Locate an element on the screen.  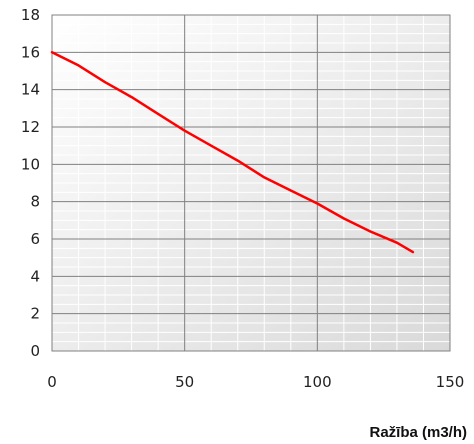
x-tick-label: 0 is located at coordinates (52, 382).